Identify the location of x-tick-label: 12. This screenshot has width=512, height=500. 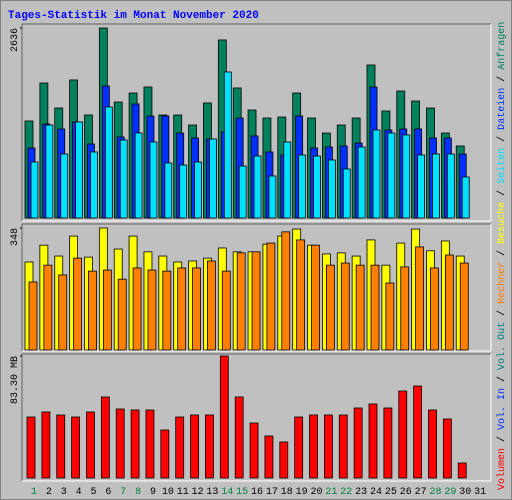
(198, 492).